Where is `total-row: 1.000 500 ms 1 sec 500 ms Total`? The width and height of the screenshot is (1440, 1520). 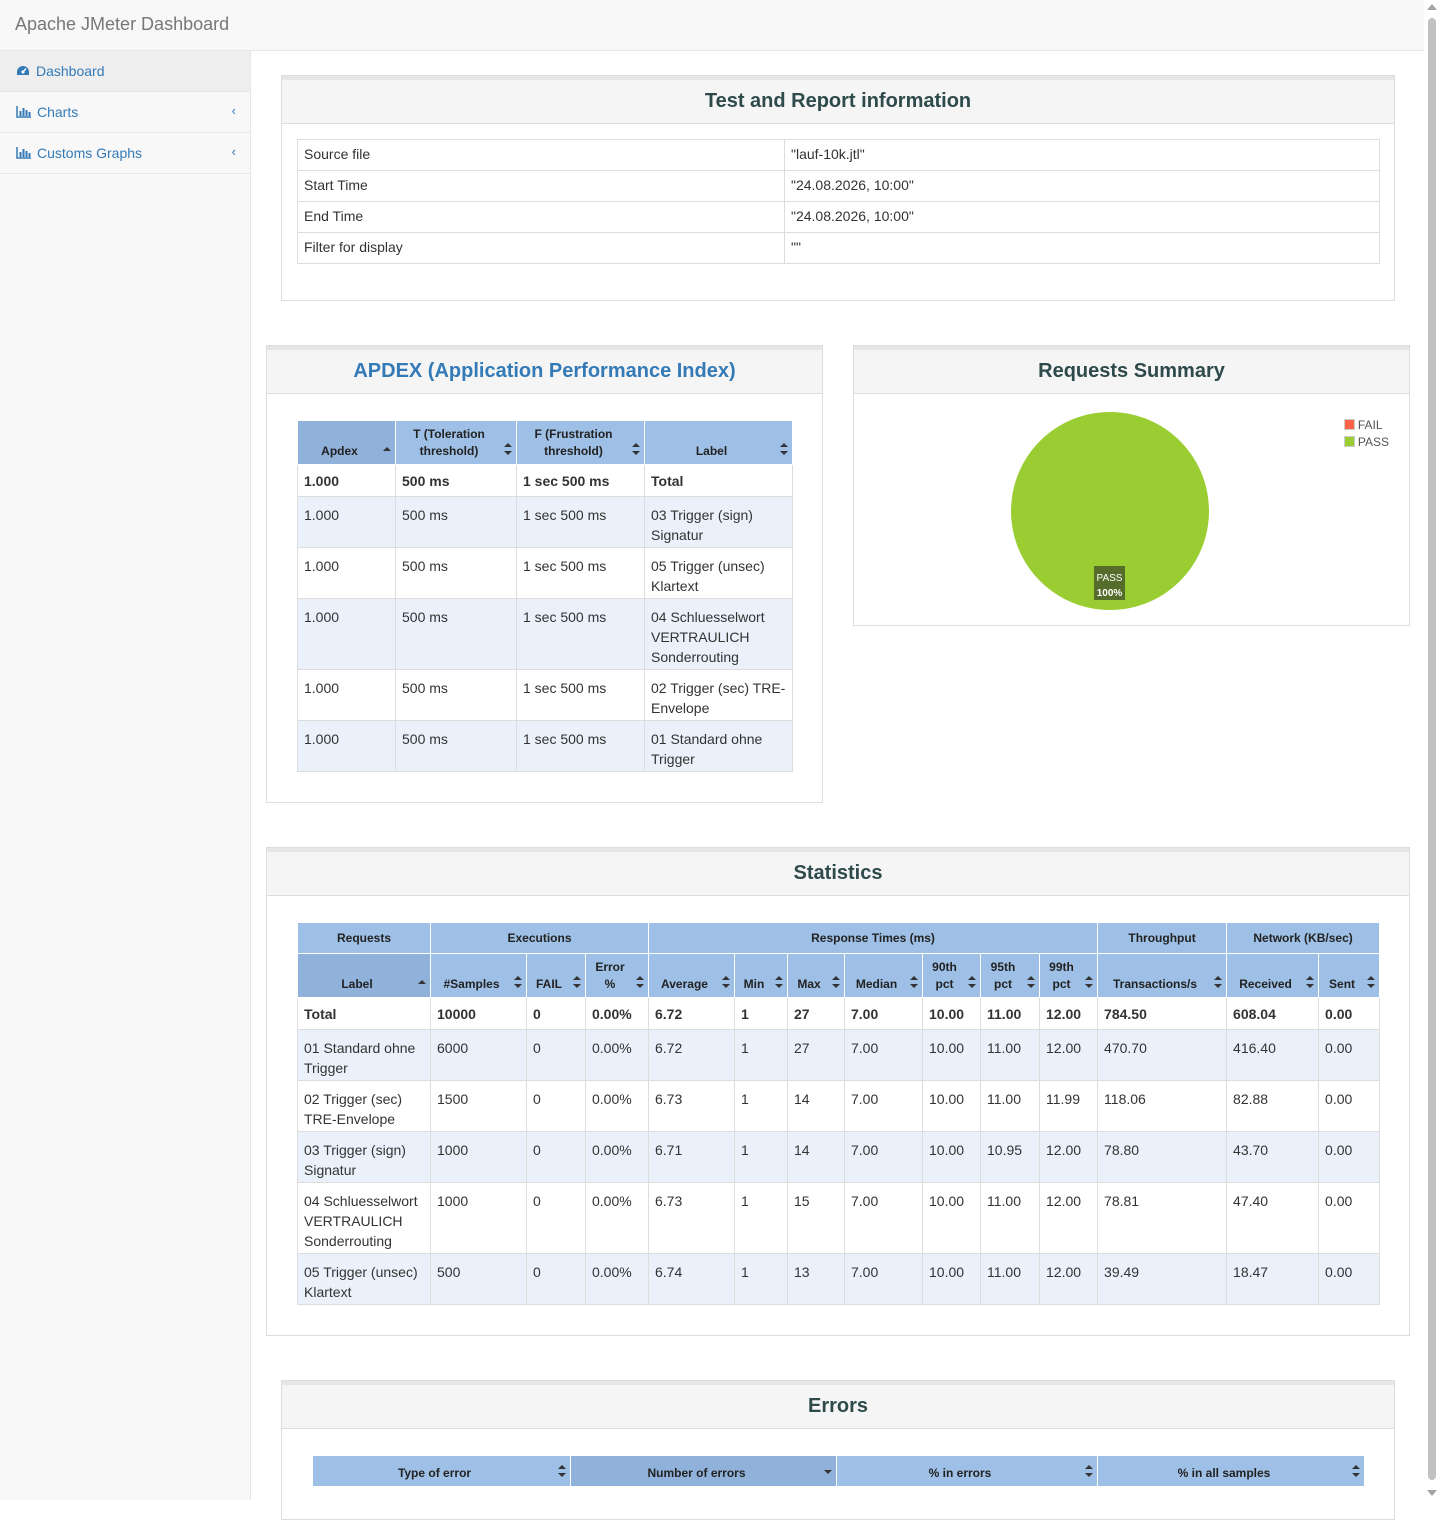 total-row: 1.000 500 ms 1 sec 500 ms Total is located at coordinates (545, 480).